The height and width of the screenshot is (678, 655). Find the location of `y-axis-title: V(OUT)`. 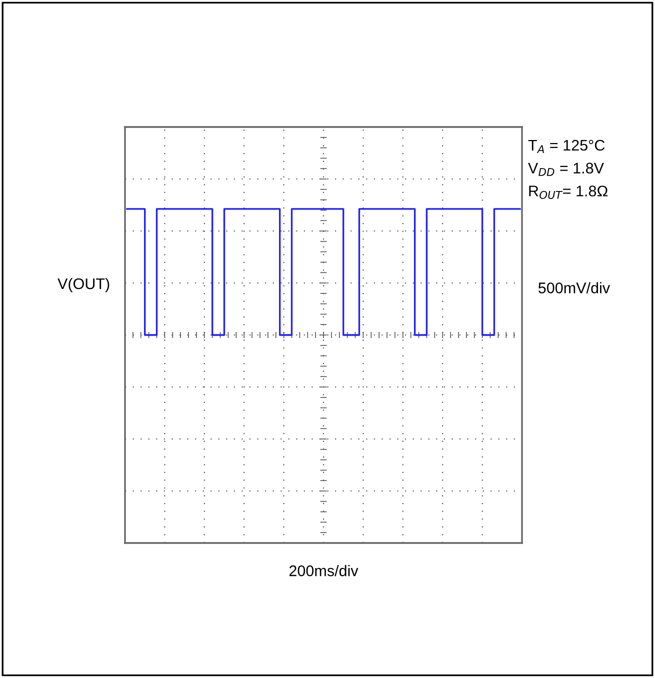

y-axis-title: V(OUT) is located at coordinates (84, 285).